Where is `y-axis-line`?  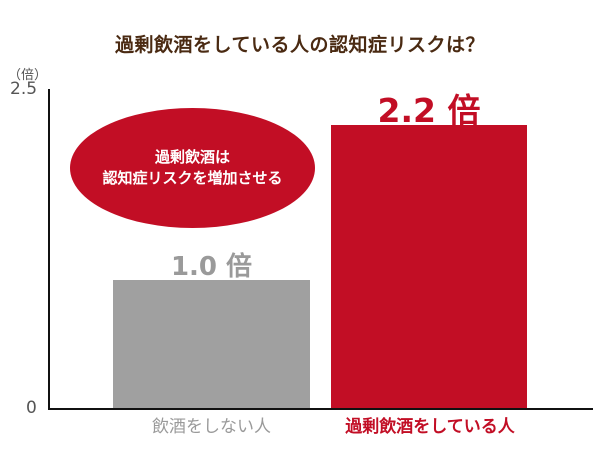 y-axis-line is located at coordinates (49, 249).